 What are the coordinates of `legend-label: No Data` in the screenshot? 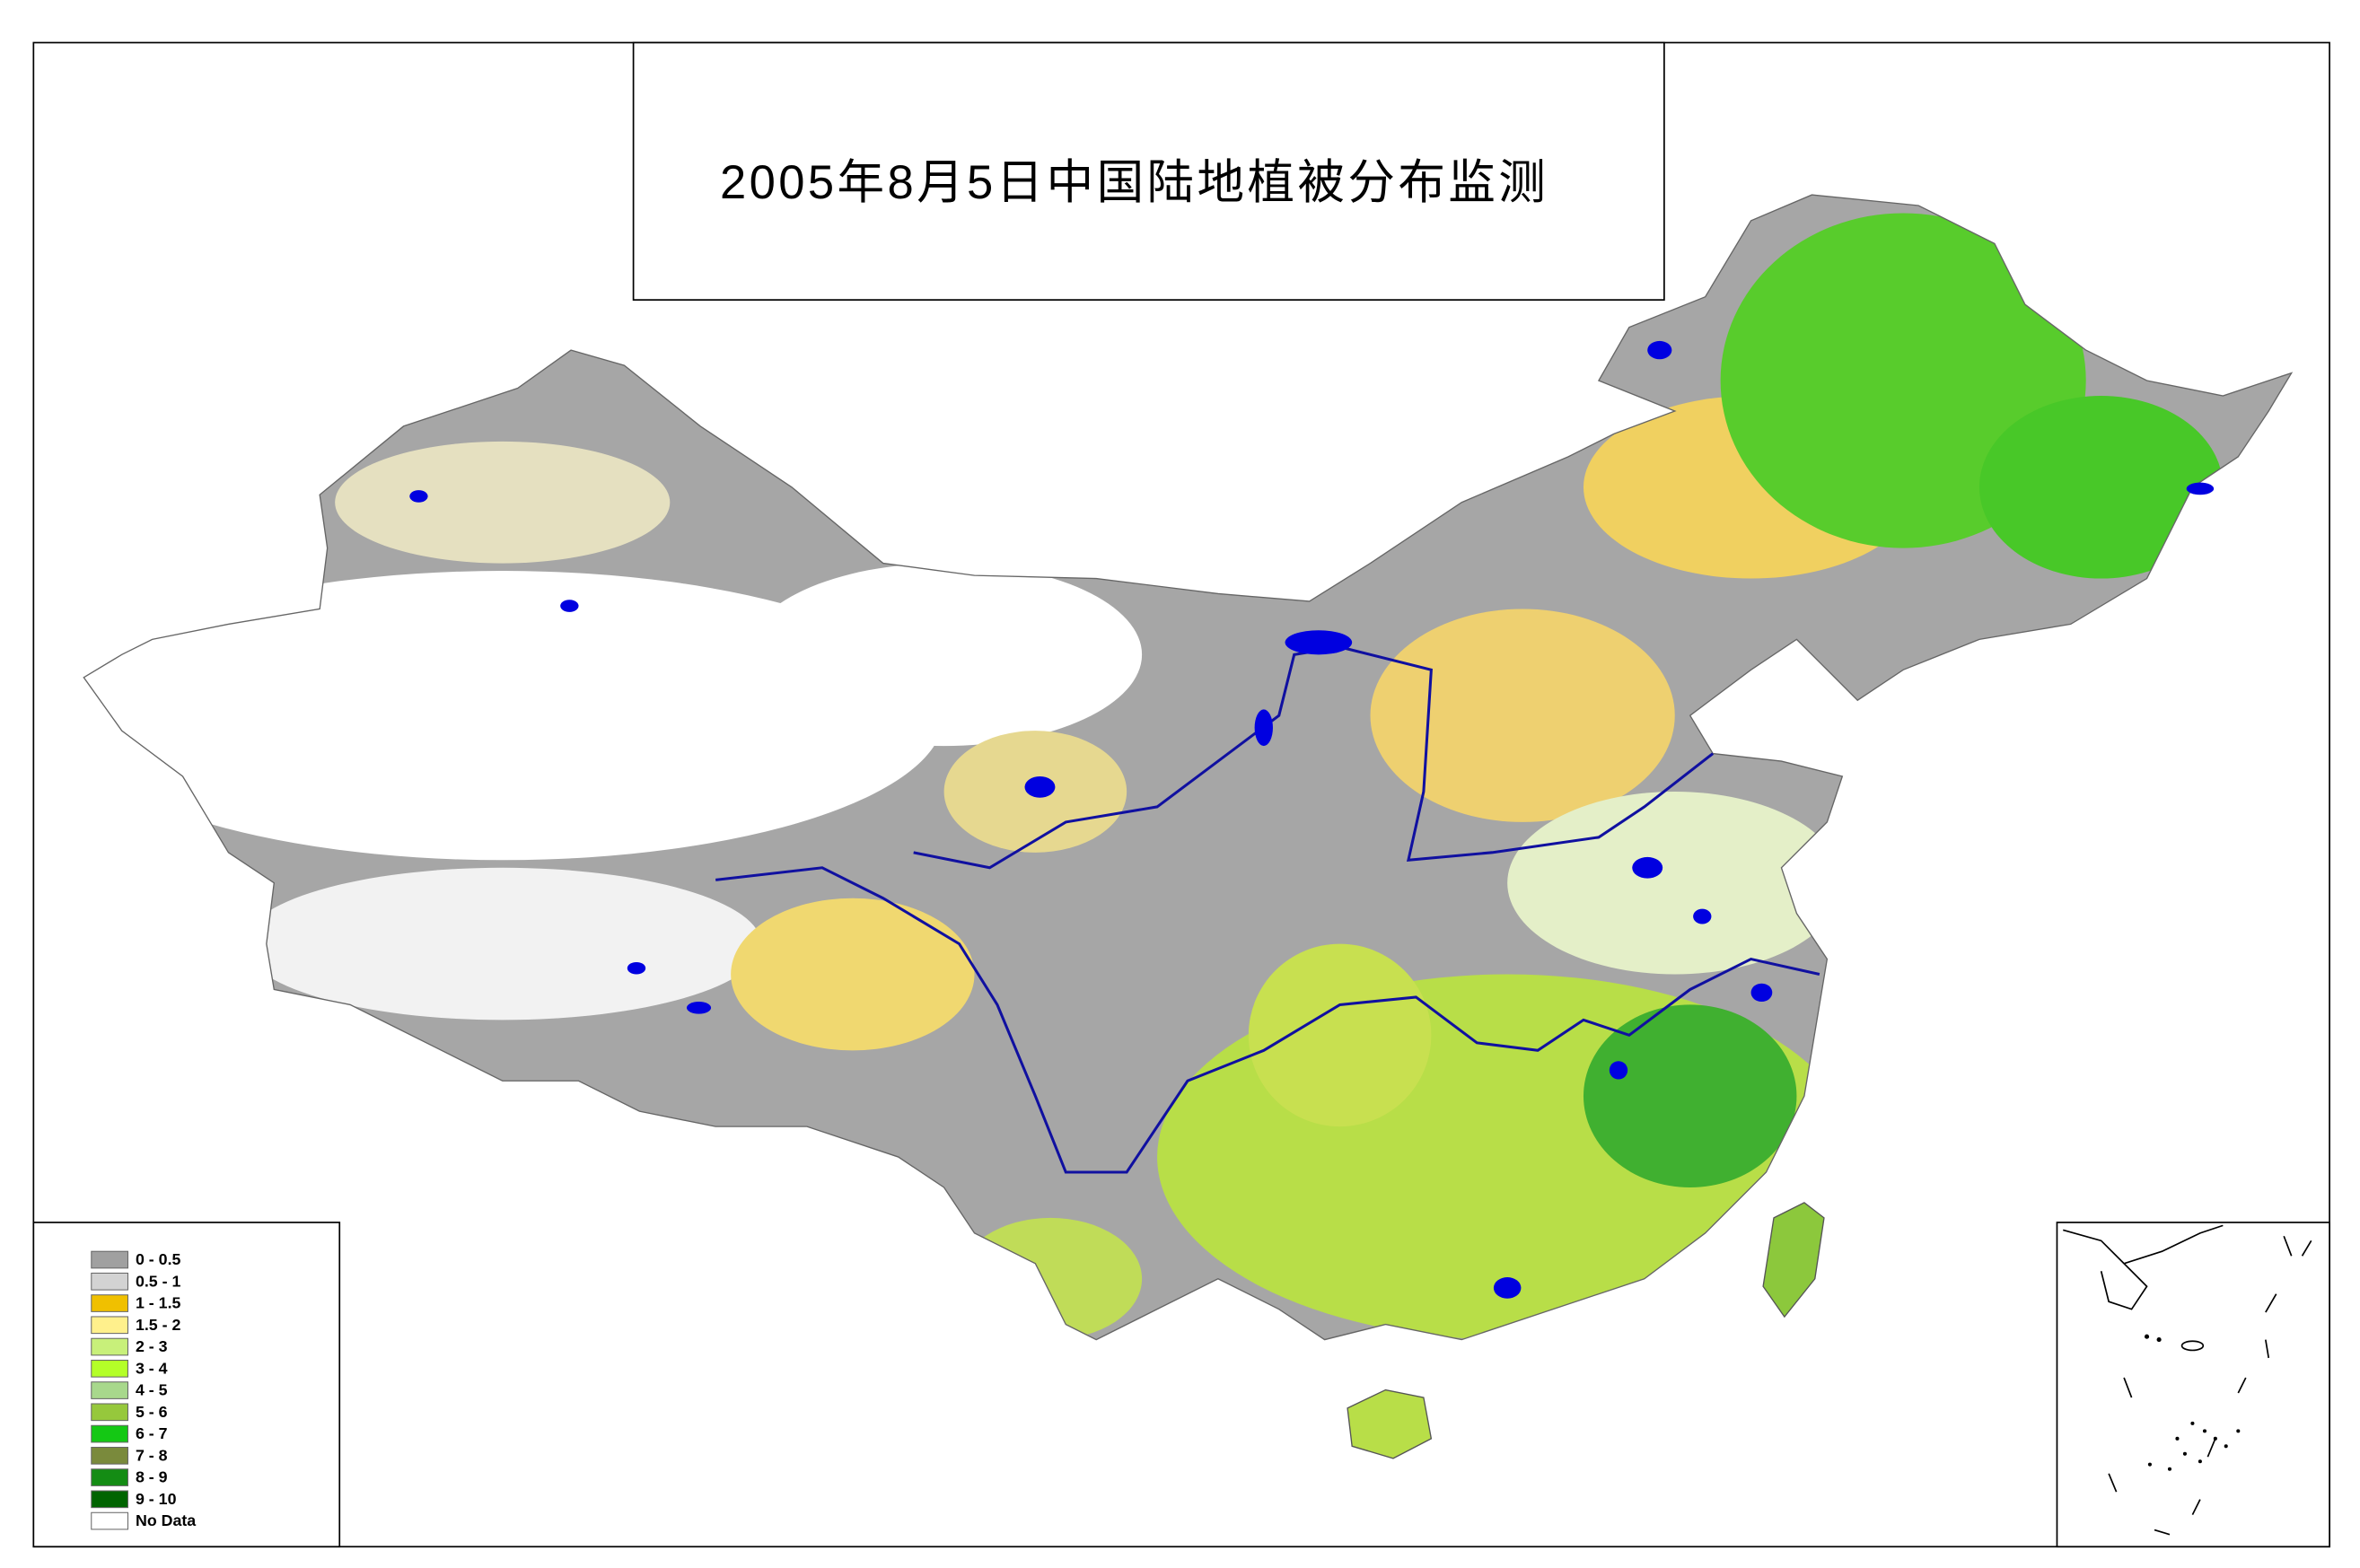 It's located at (166, 1520).